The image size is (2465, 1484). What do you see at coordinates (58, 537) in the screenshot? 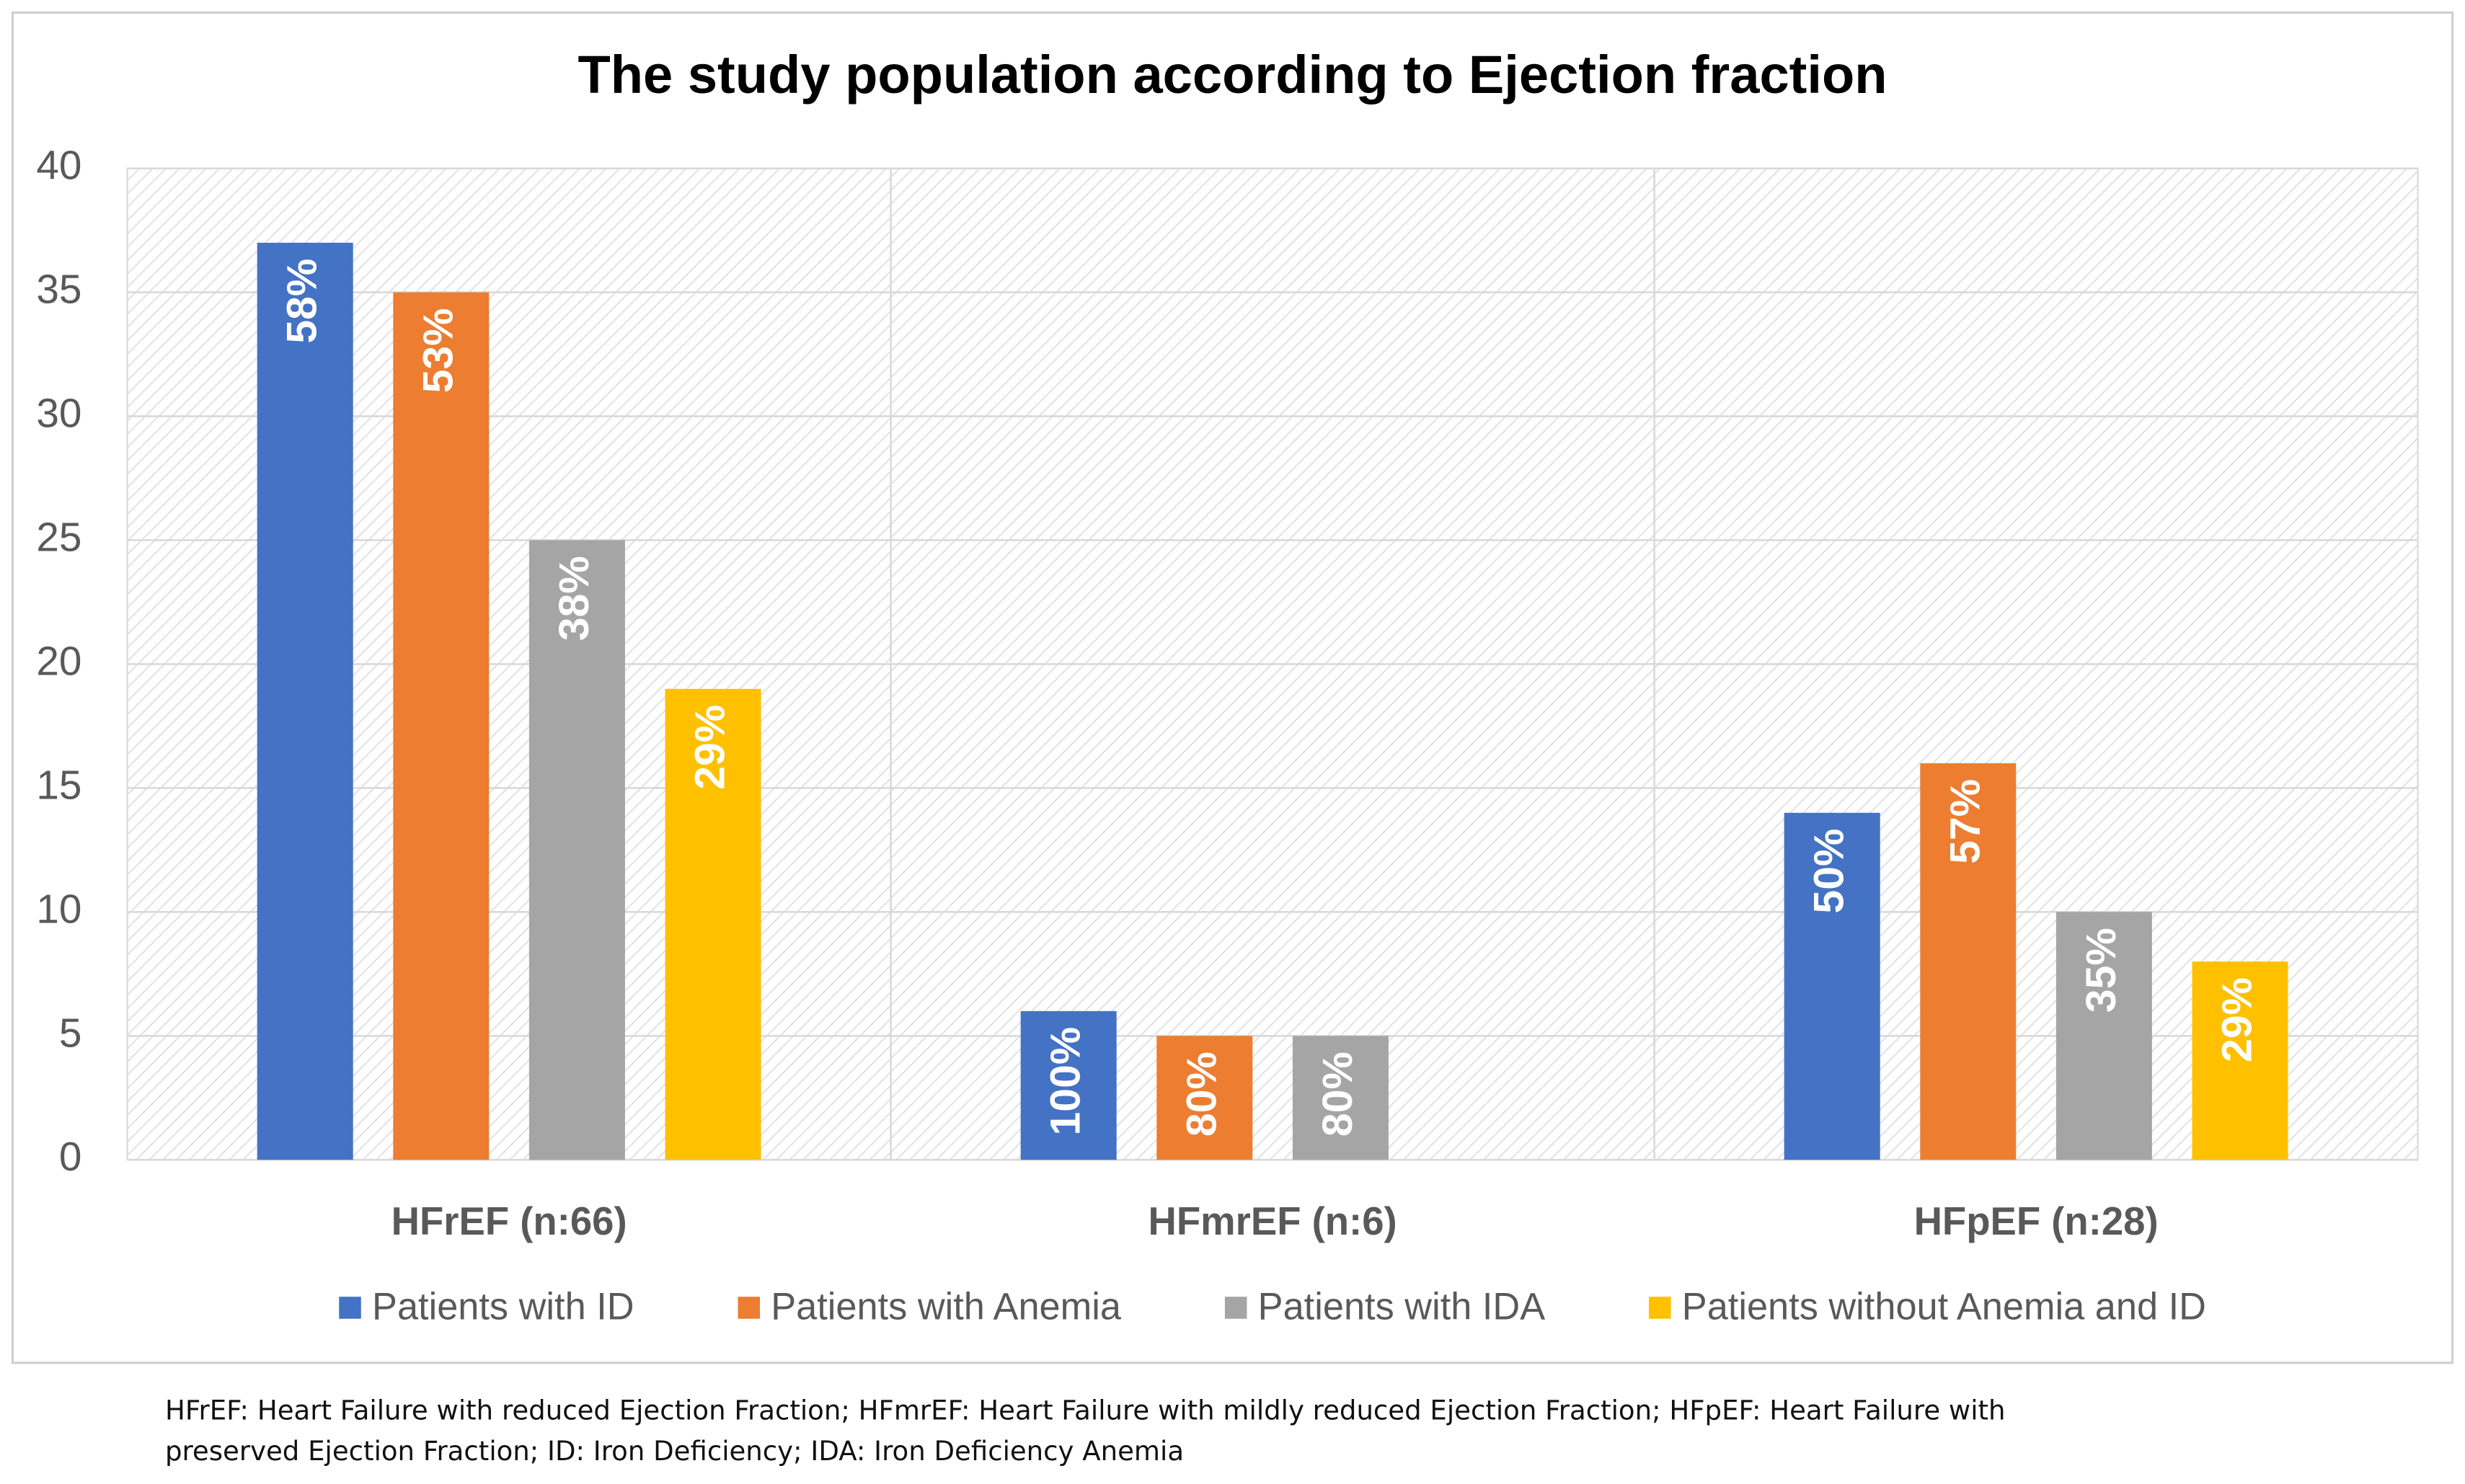
I see `y-tick-label: 25` at bounding box center [58, 537].